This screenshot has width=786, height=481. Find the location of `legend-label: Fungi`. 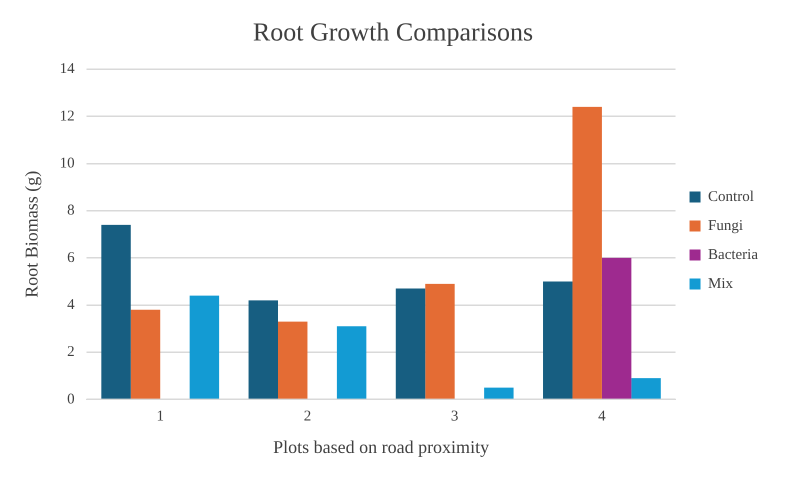

legend-label: Fungi is located at coordinates (726, 226).